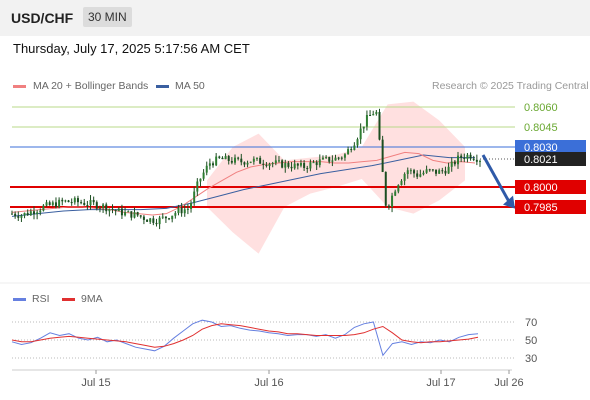 The image size is (590, 400). Describe the element at coordinates (541, 208) in the screenshot. I see `support-label-0.7985: 0.7985` at that location.